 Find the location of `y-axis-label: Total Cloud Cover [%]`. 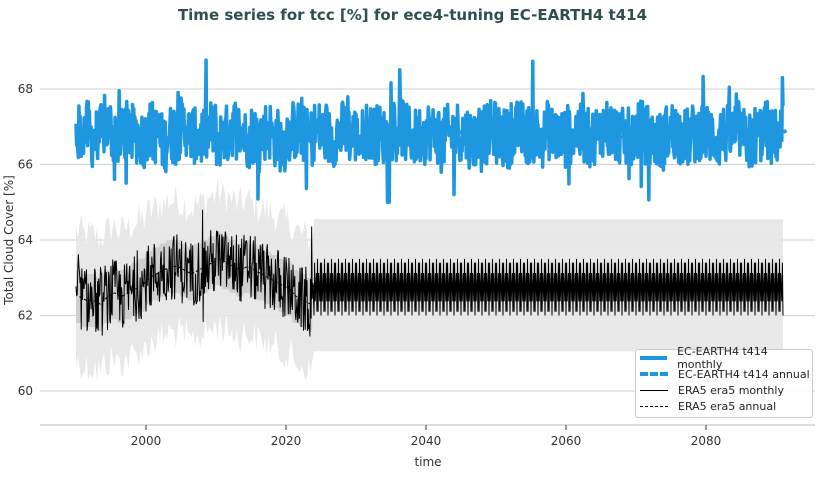

y-axis-label: Total Cloud Cover [%] is located at coordinates (9, 240).